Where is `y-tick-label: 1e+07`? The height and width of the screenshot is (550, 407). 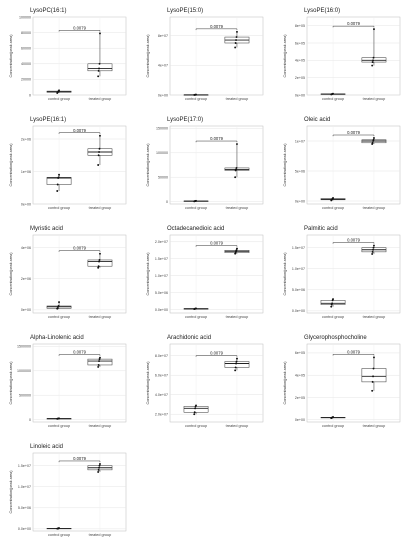
y-tick-label: 1e+07 is located at coordinates (300, 141).